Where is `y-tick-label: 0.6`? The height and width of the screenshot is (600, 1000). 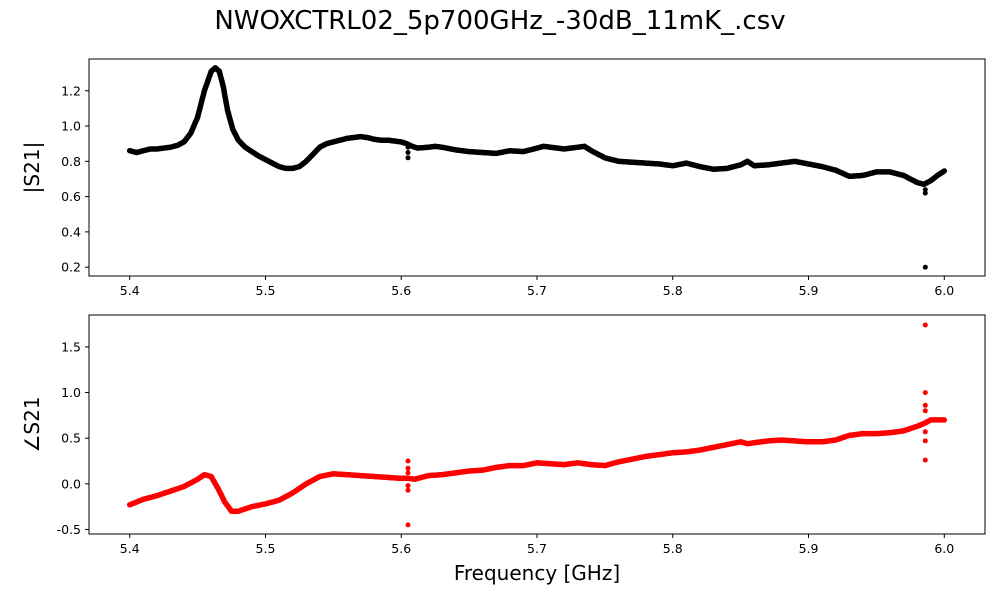
y-tick-label: 0.6 is located at coordinates (71, 196).